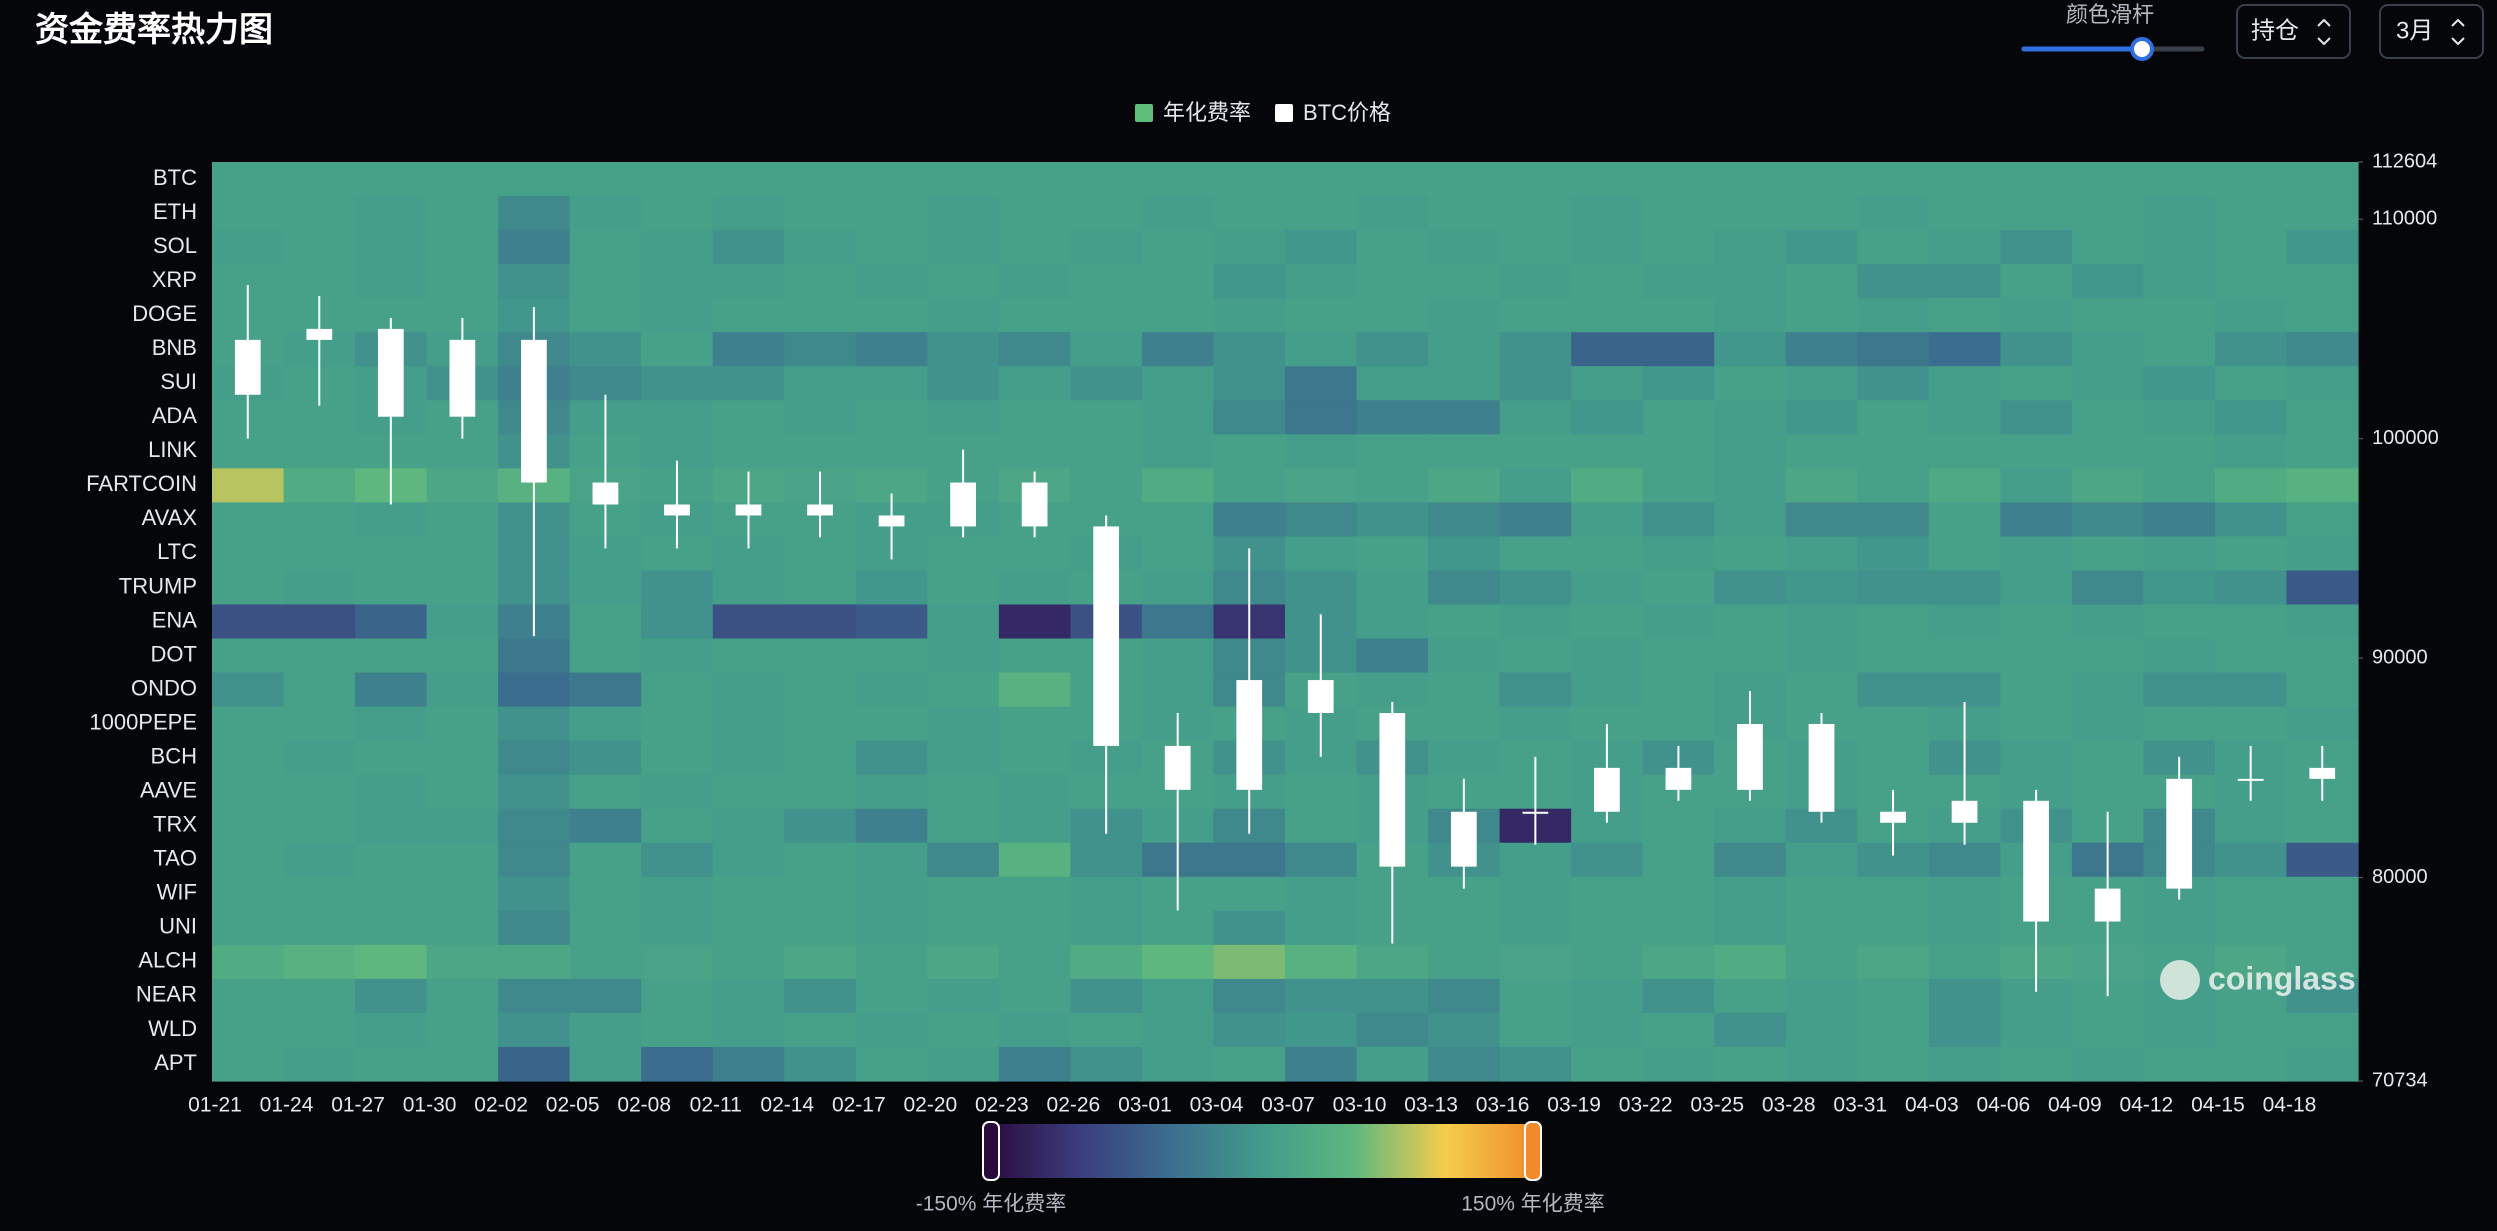 This screenshot has width=2497, height=1231. I want to click on x-tick-label: 02-08, so click(644, 1105).